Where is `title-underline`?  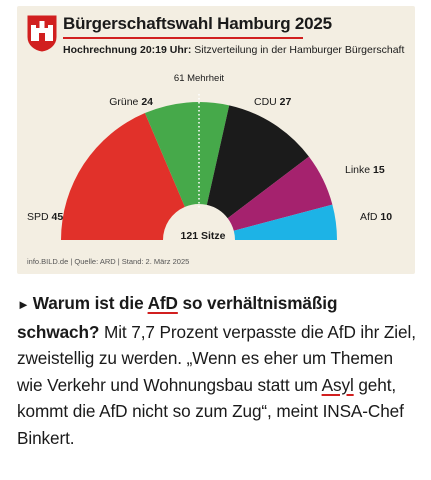
title-underline is located at coordinates (183, 38).